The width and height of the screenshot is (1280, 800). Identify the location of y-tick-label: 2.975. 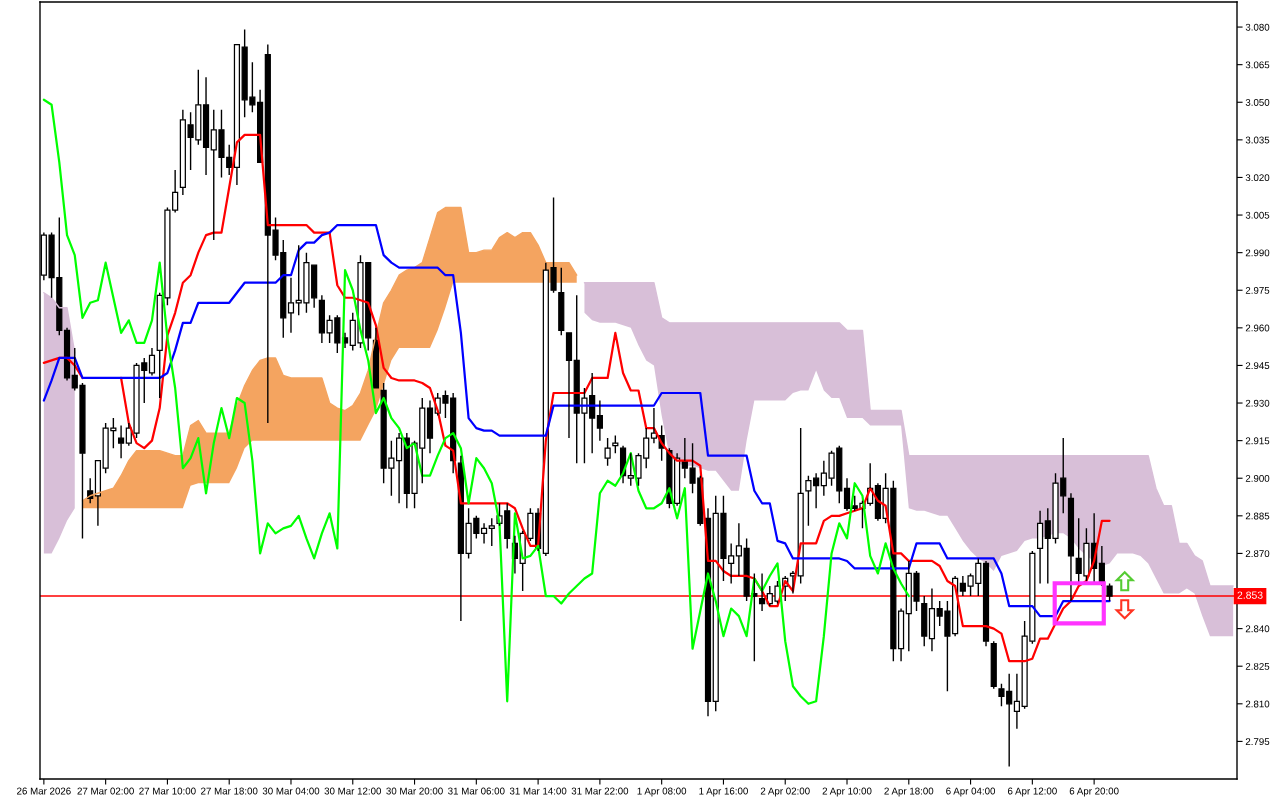
(1257, 290).